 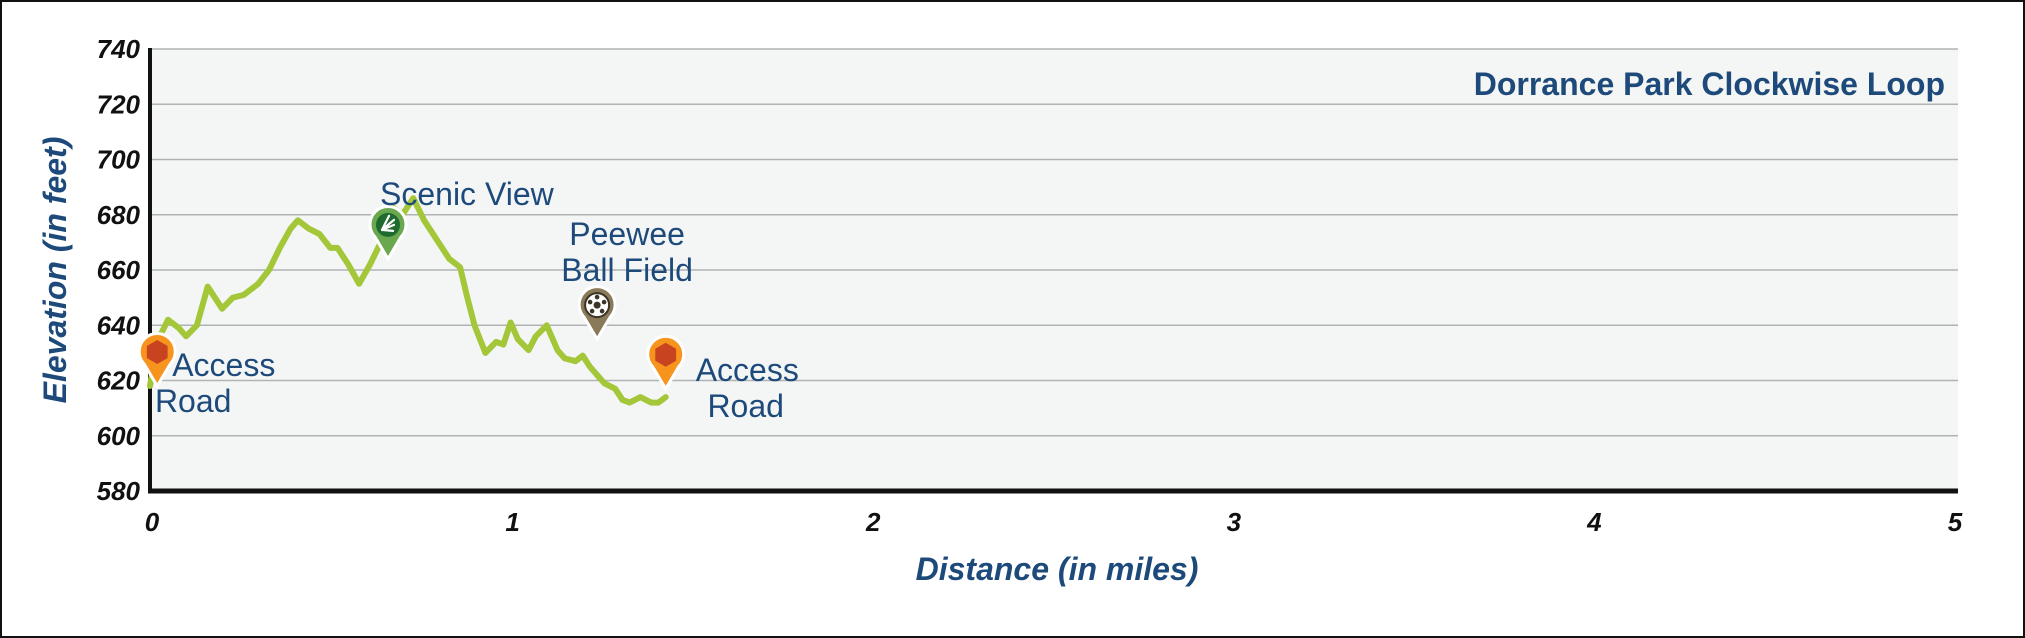 What do you see at coordinates (119, 436) in the screenshot?
I see `y-tick-label: 600` at bounding box center [119, 436].